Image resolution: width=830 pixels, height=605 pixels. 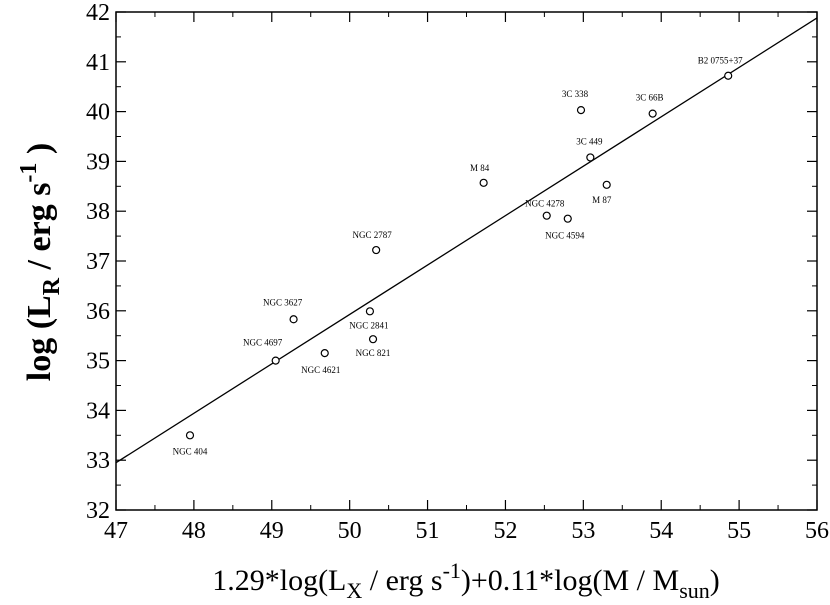 What do you see at coordinates (368, 325) in the screenshot?
I see `point-label: NGC 2841` at bounding box center [368, 325].